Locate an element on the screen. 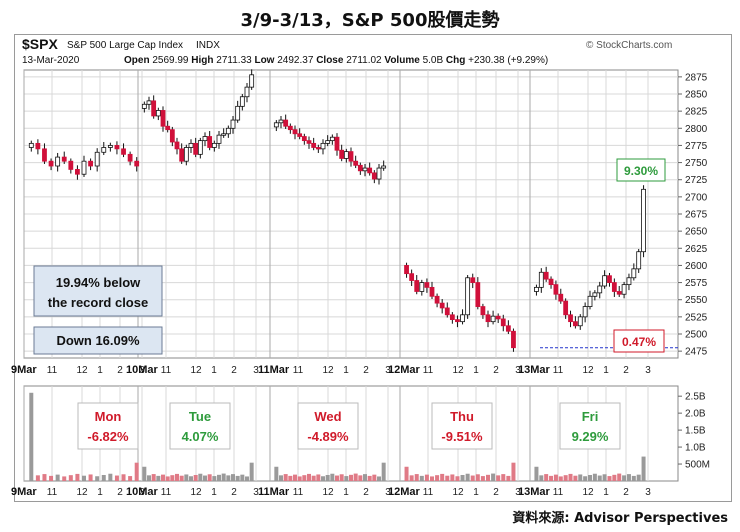  pct-low-box is located at coordinates (639, 341).